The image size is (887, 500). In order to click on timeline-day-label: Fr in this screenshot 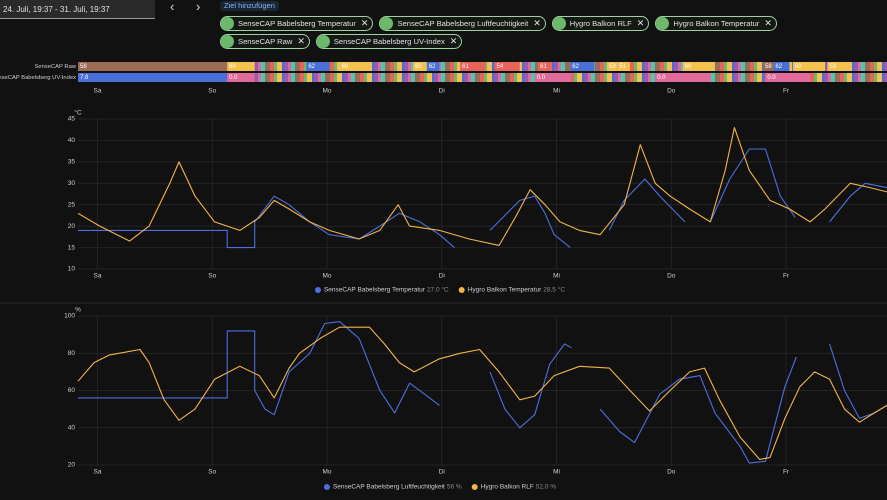, I will do `click(786, 91)`.